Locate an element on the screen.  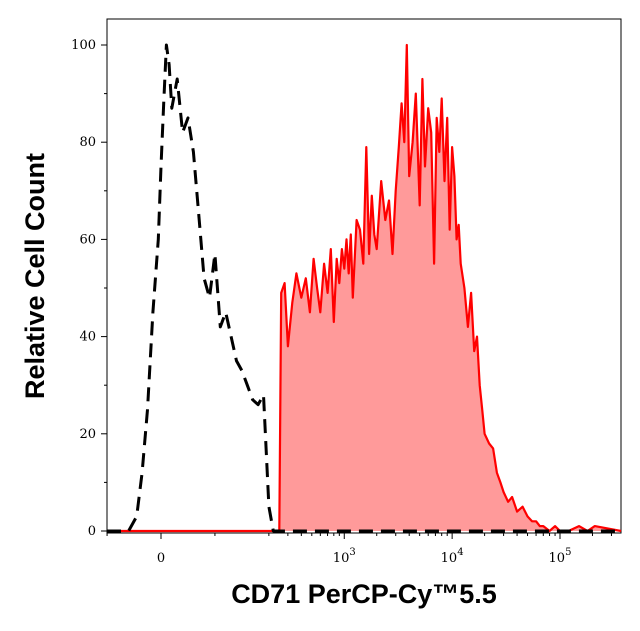
x-tick-label-exponent: 4 is located at coordinates (460, 552).